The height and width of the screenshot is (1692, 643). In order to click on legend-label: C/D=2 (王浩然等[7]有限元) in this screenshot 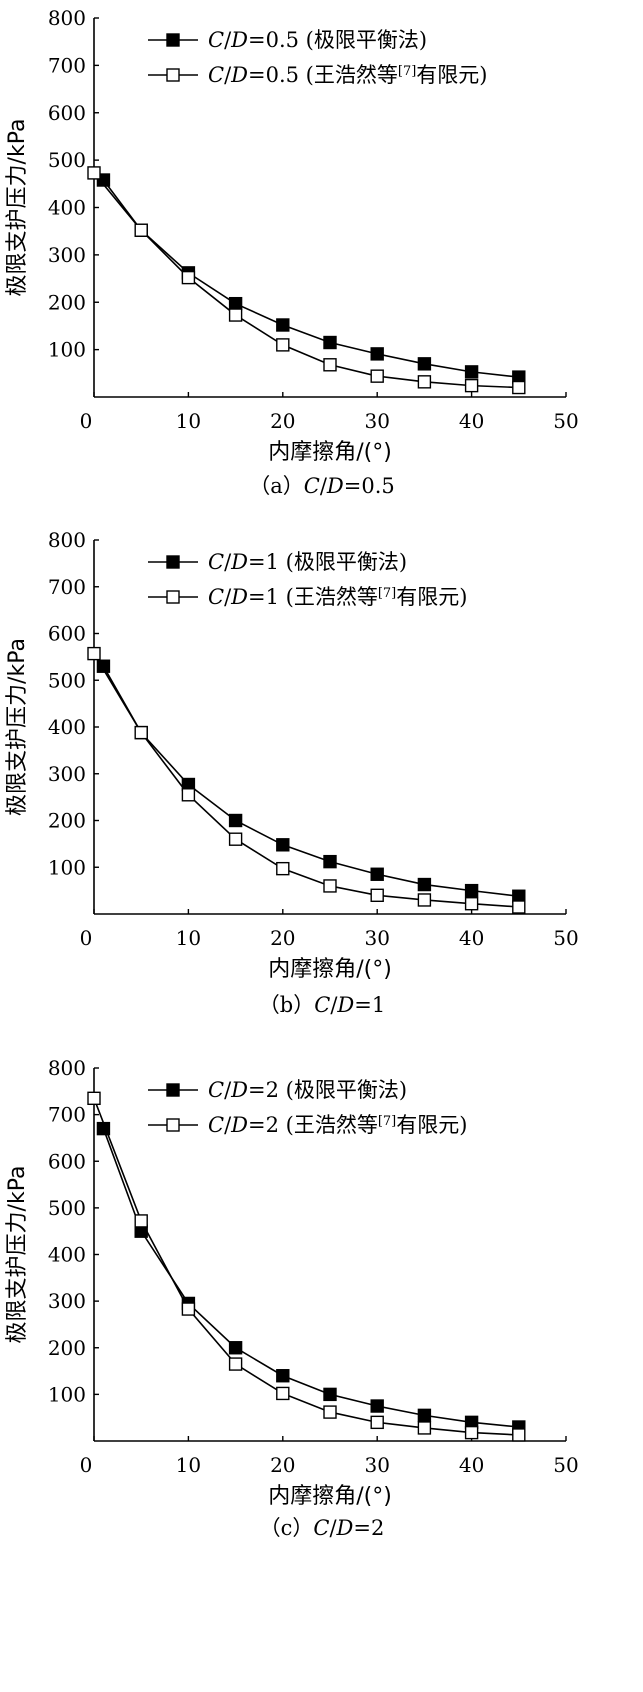, I will do `click(337, 1125)`.